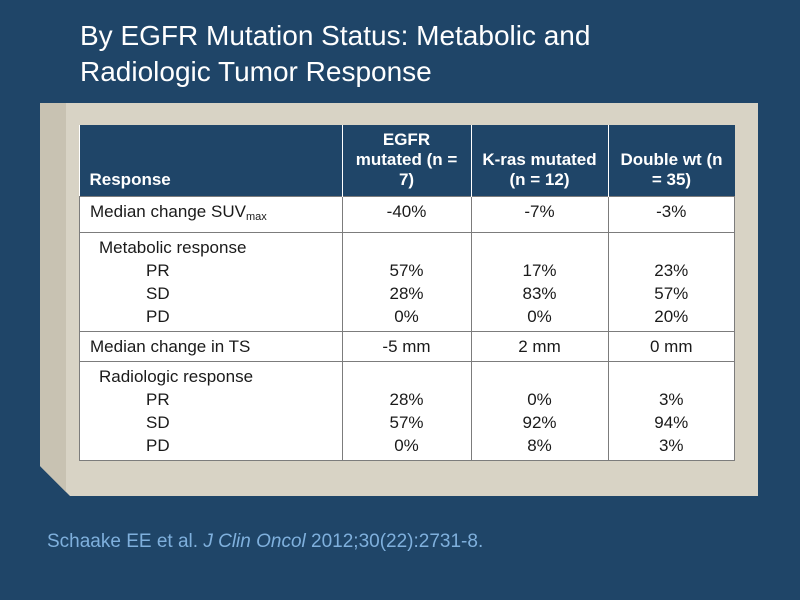 Image resolution: width=800 pixels, height=600 pixels. I want to click on metabolic-egfr: 57% 28% 0%, so click(406, 282).